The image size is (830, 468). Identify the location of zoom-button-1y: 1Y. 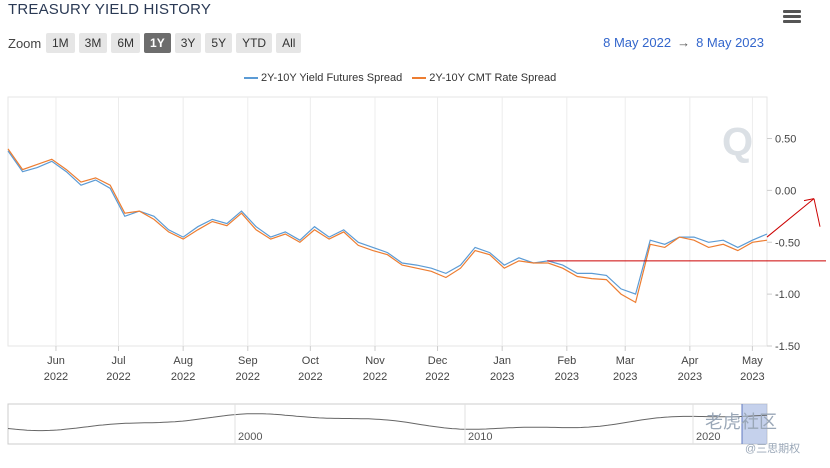
(157, 43).